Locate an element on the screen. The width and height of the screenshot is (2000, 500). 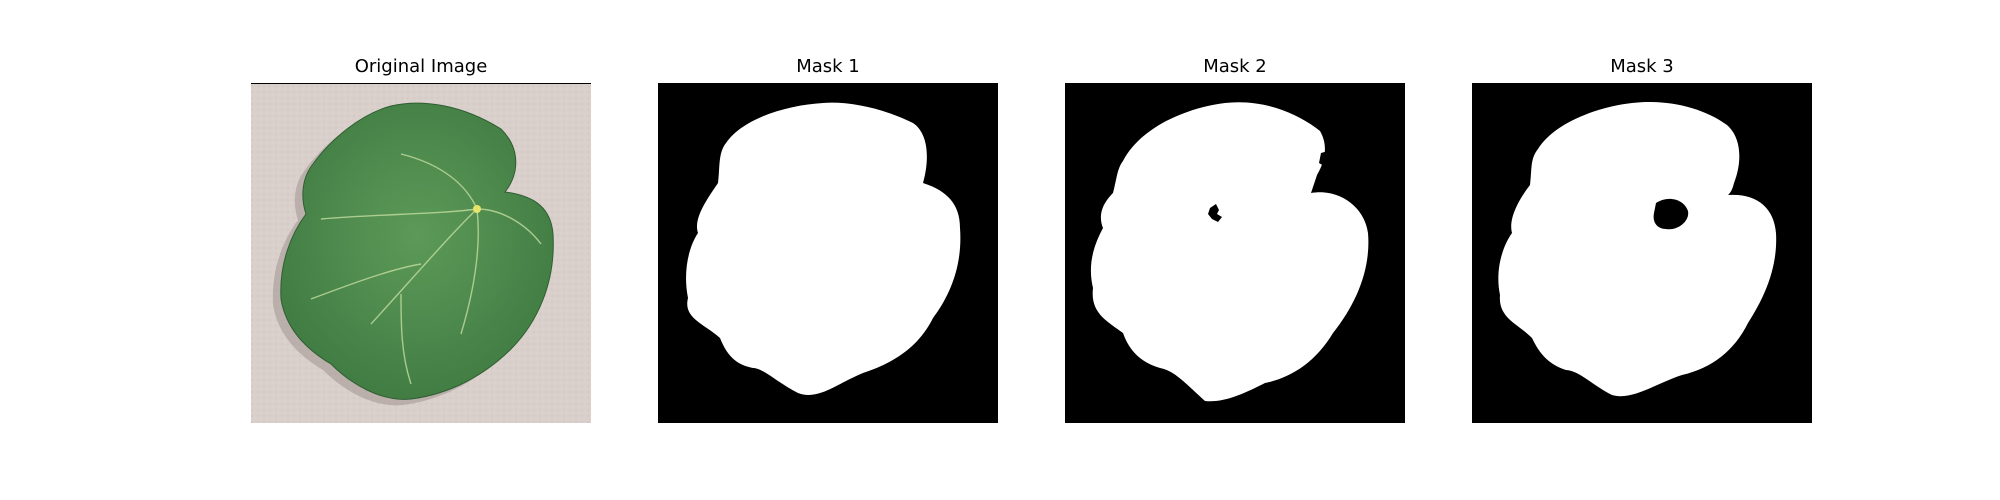
leaf-veins is located at coordinates (426, 269).